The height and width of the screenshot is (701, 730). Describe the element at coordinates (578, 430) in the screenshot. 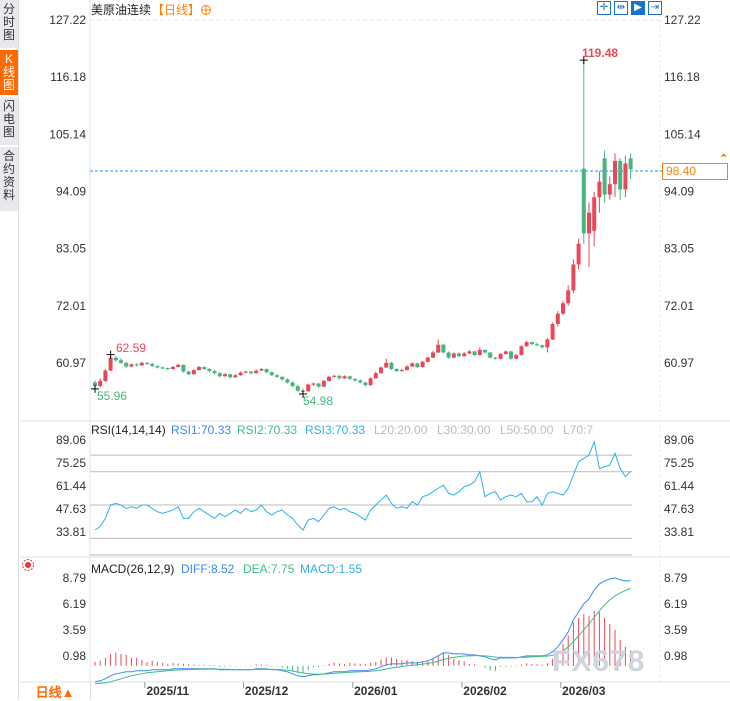

I see `rsi-l70: L70:7` at that location.